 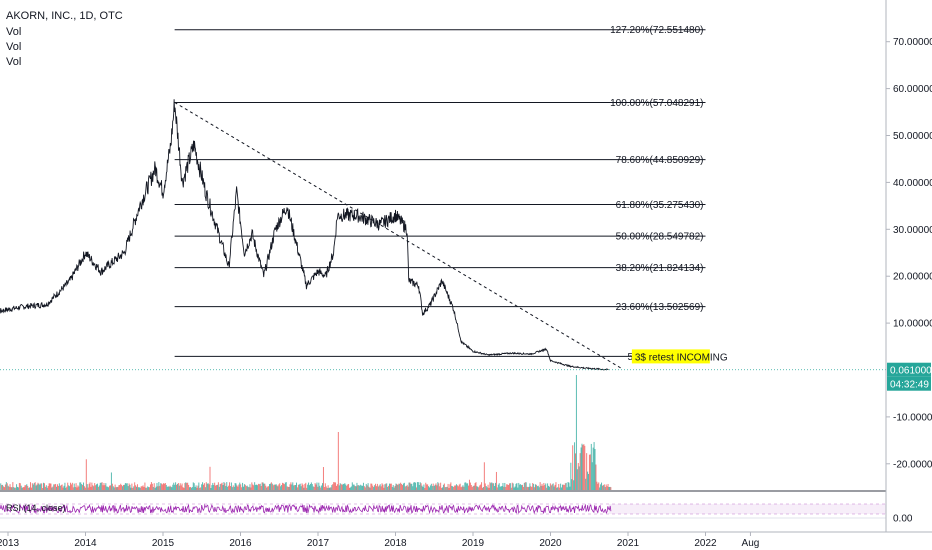 What do you see at coordinates (36, 508) in the screenshot?
I see `rsi-legend: RSI (14, close)` at bounding box center [36, 508].